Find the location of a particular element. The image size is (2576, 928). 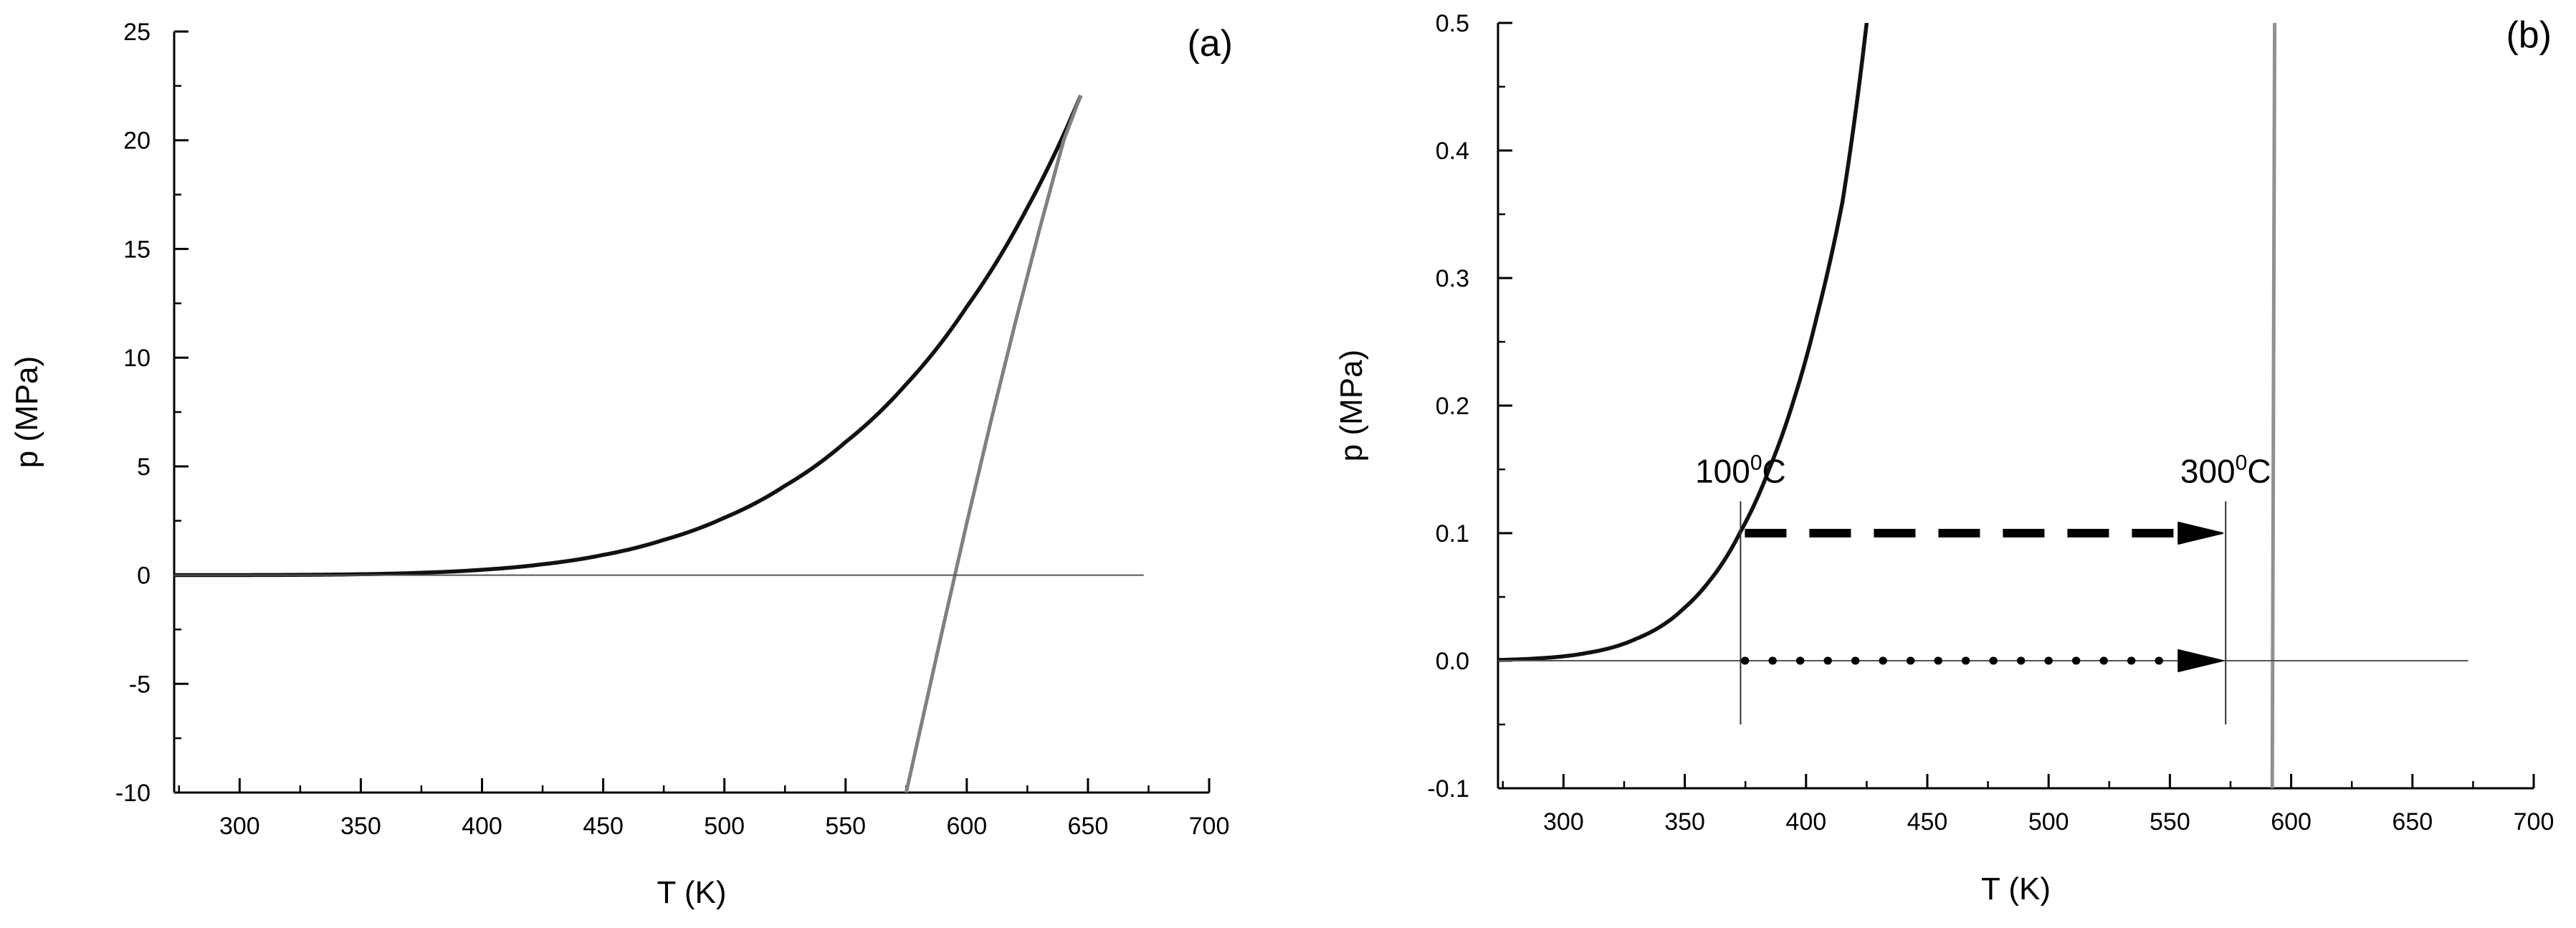

y-tick-label: 15 is located at coordinates (137, 249).